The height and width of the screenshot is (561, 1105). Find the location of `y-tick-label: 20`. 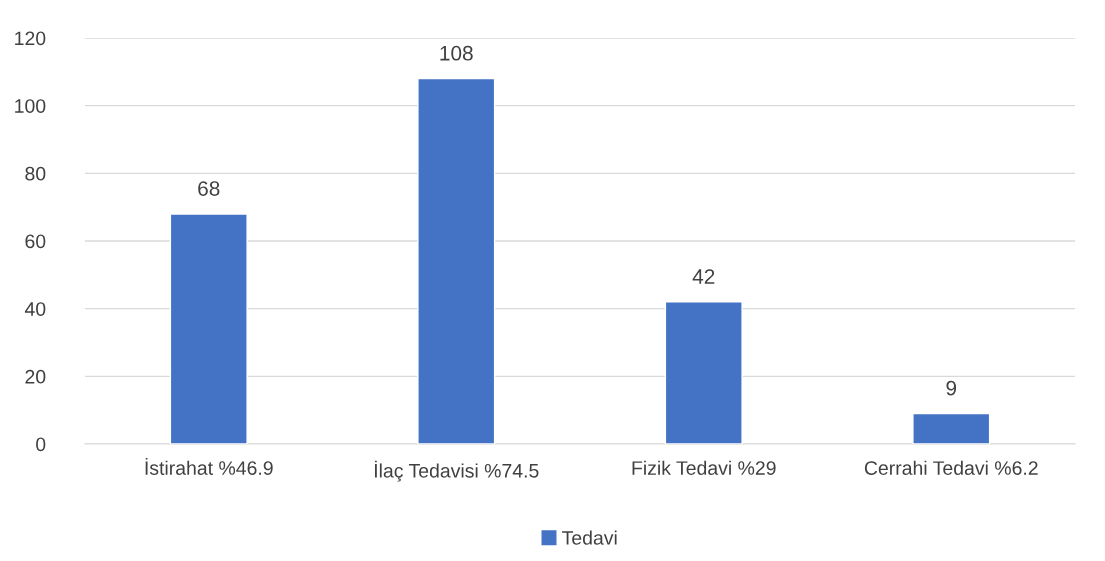

y-tick-label: 20 is located at coordinates (35, 376).